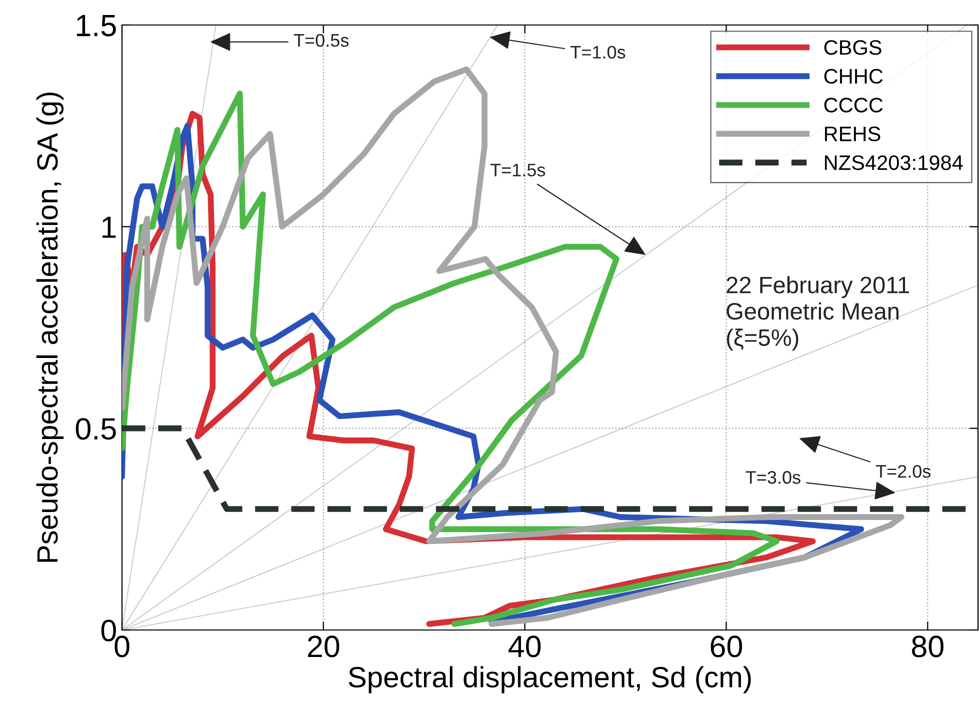 The image size is (979, 721). What do you see at coordinates (96, 25) in the screenshot?
I see `y-tick-label: 1.5` at bounding box center [96, 25].